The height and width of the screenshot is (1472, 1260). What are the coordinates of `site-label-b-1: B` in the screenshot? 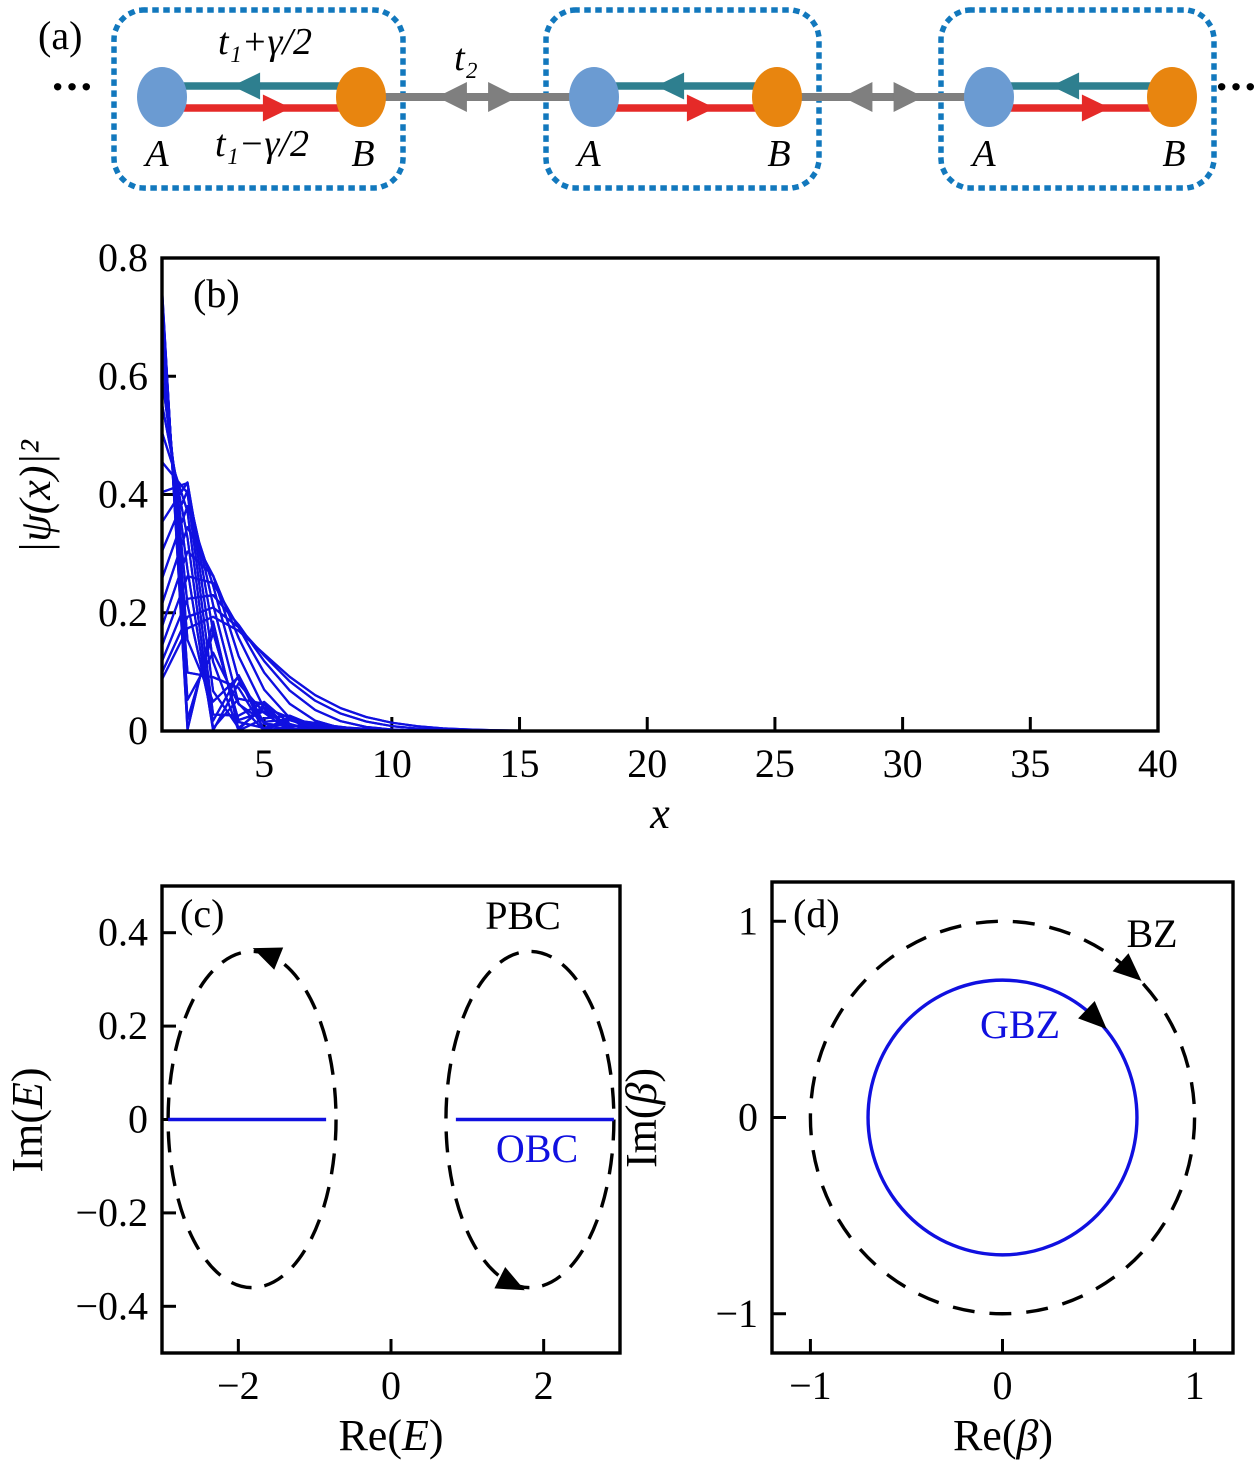 It's located at (363, 154).